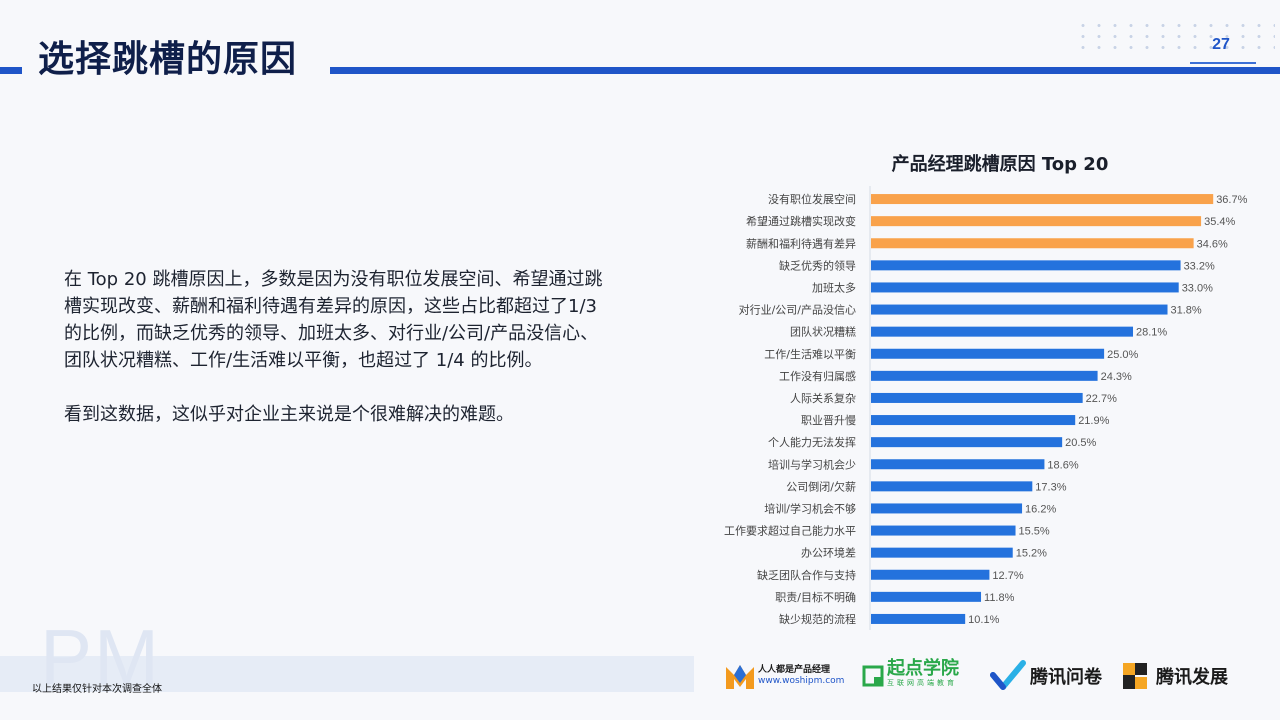 The image size is (1280, 720). I want to click on category-label: 对行业/公司/产品没信心, so click(797, 310).